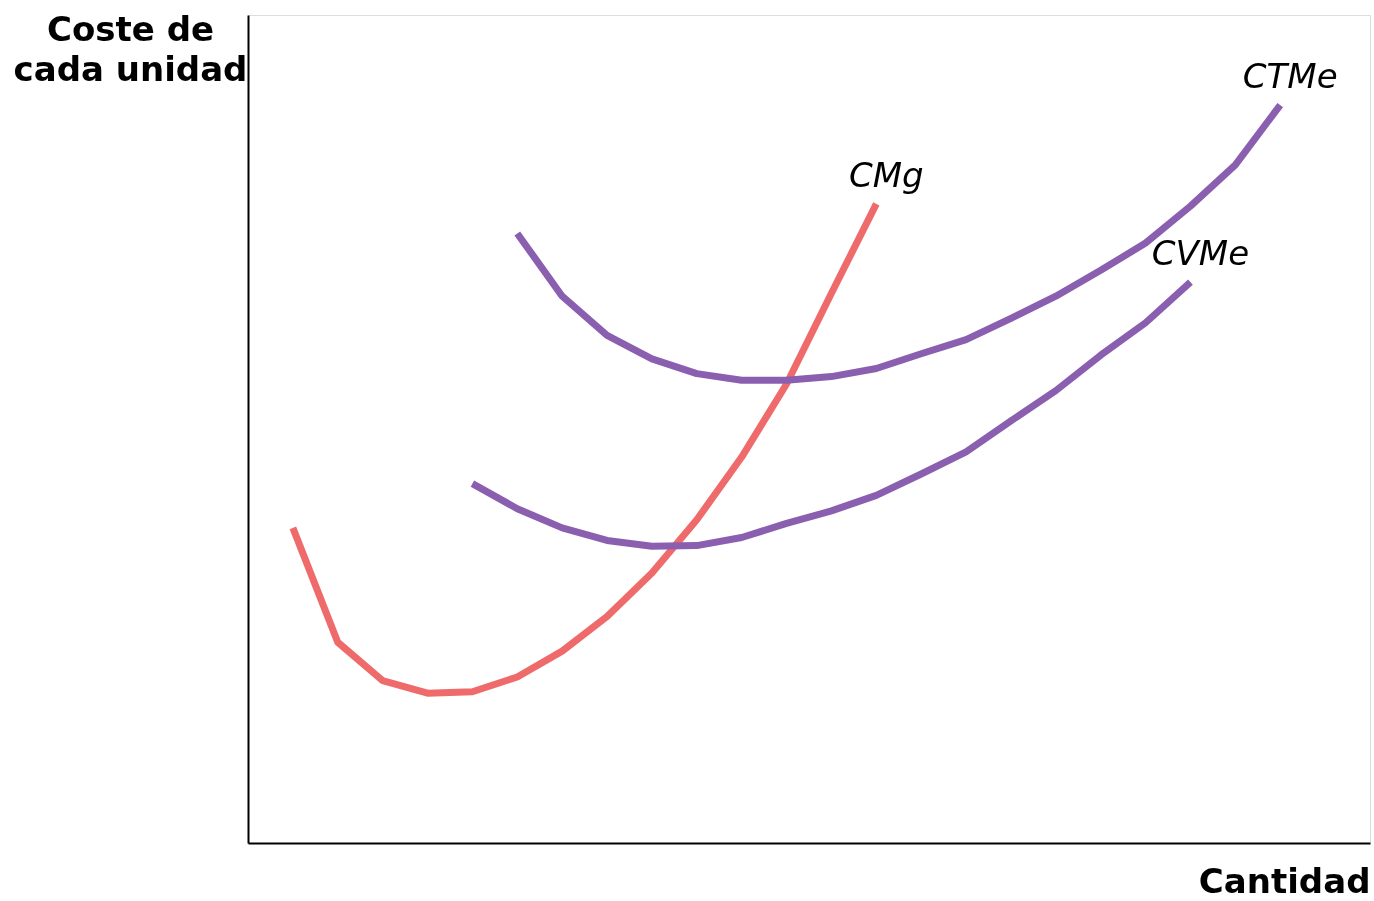 Image resolution: width=1374 pixels, height=901 pixels. What do you see at coordinates (1284, 880) in the screenshot?
I see `x-axis-title: Cantidad` at bounding box center [1284, 880].